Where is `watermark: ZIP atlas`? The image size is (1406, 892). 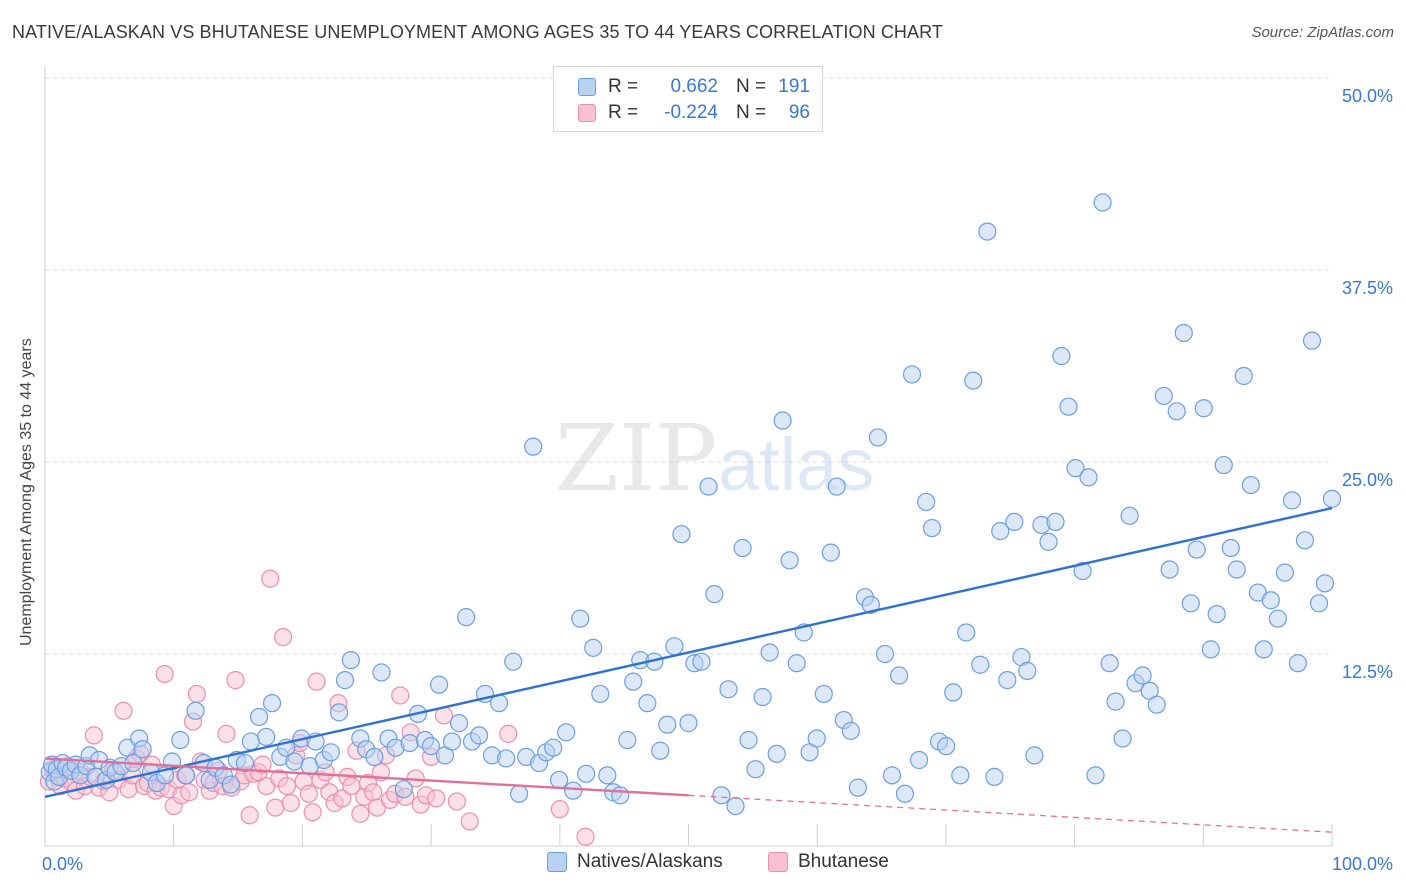
watermark: ZIP atlas is located at coordinates (714, 458).